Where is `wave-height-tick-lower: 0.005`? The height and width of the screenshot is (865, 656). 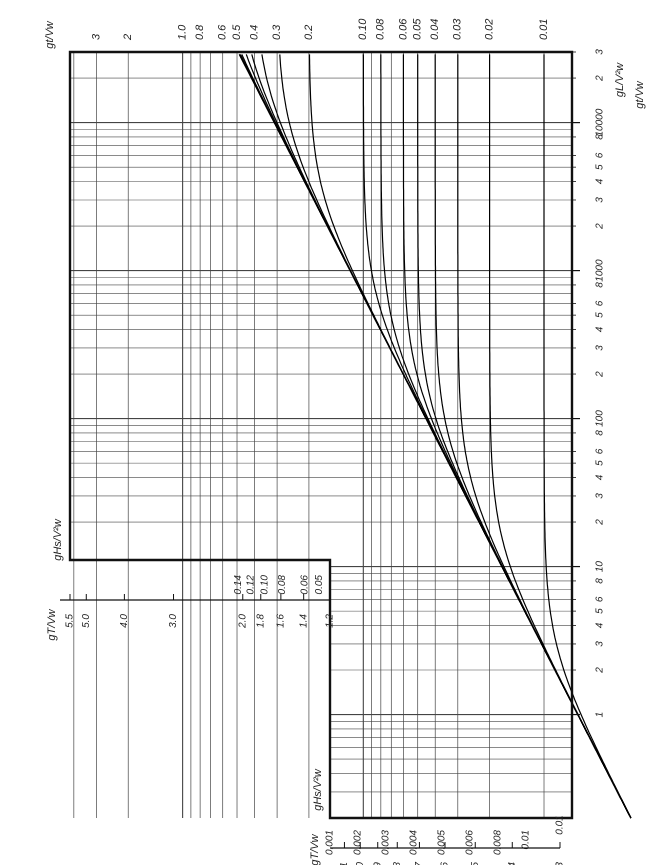
wave-height-tick-lower: 0.005 is located at coordinates (442, 842).